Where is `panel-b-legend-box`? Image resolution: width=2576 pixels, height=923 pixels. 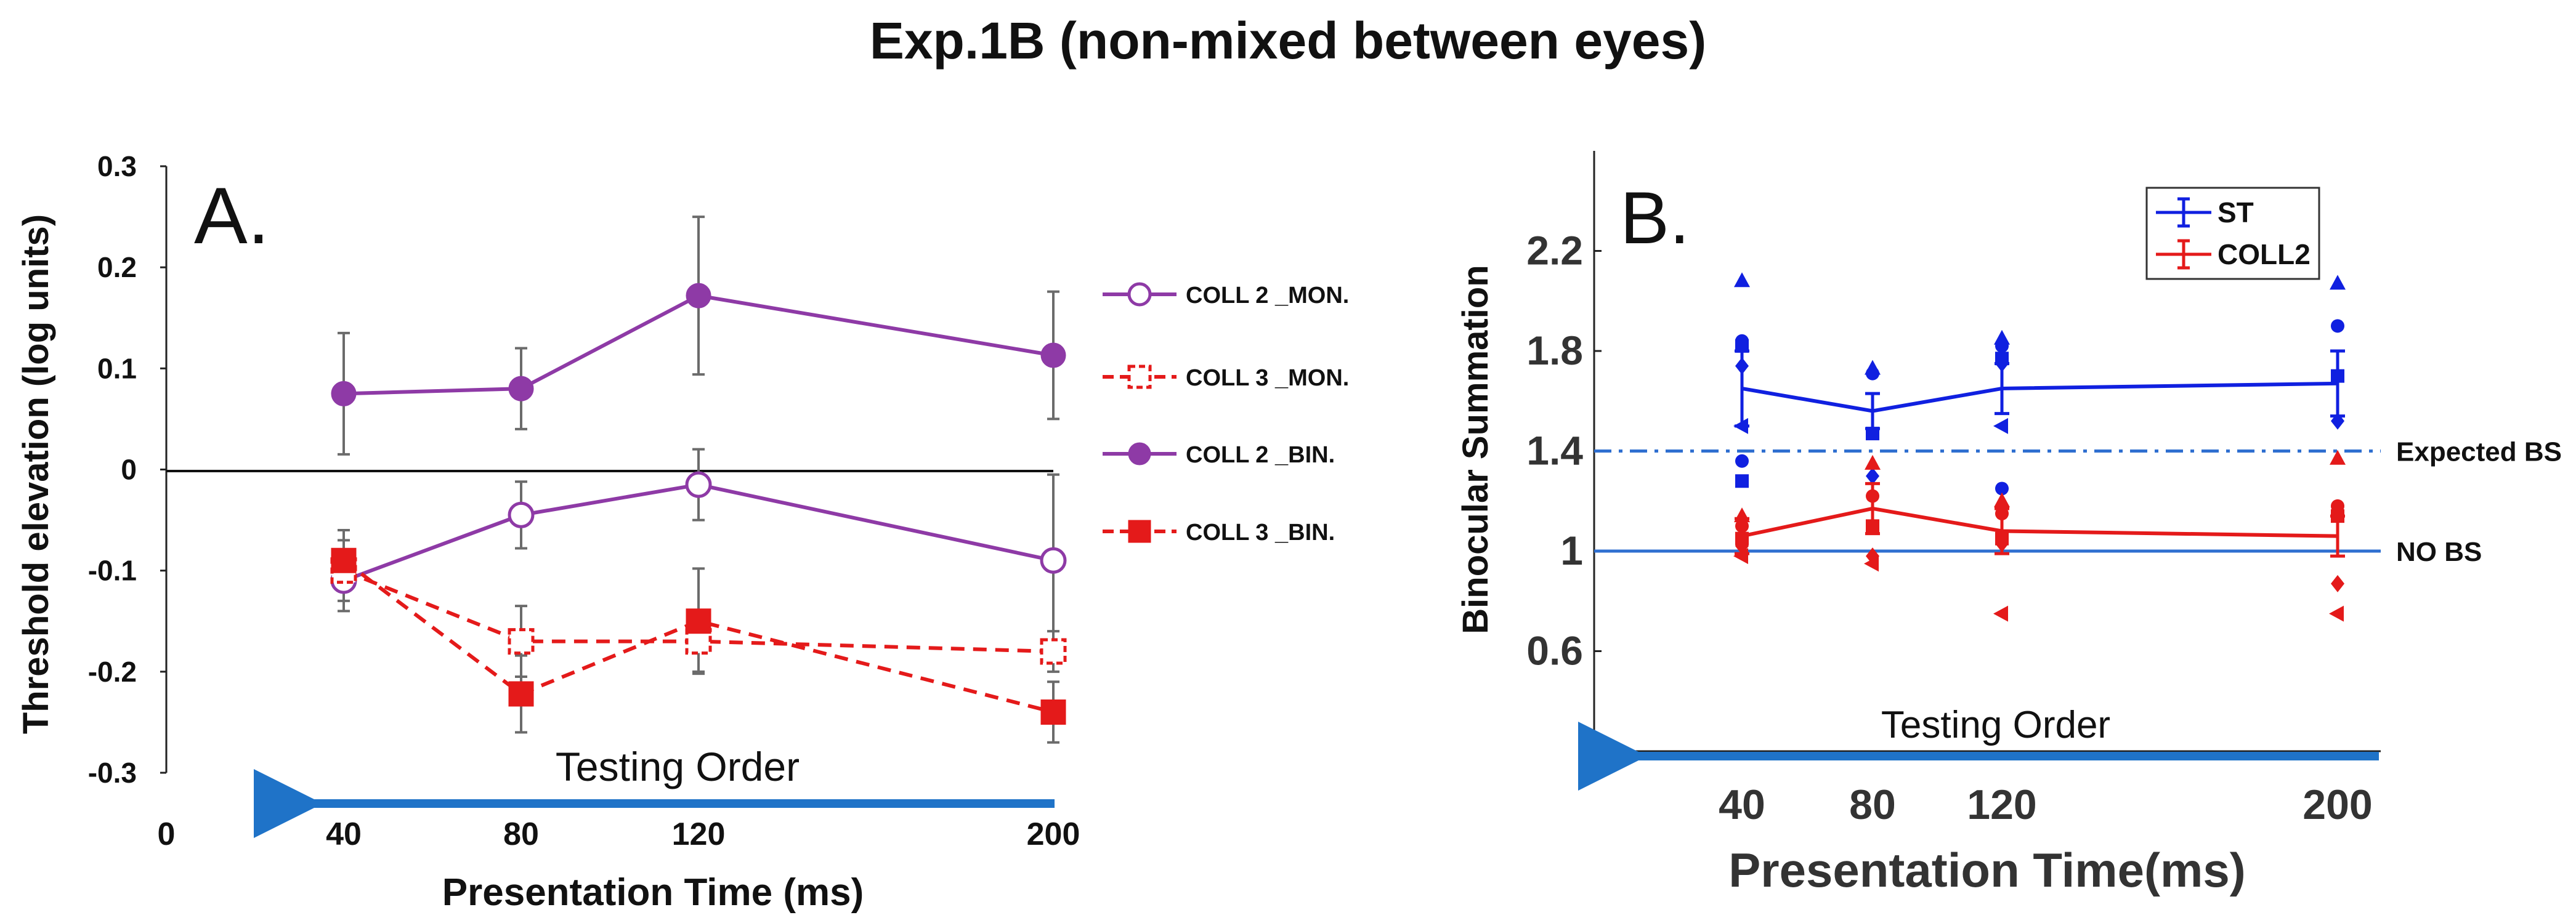 panel-b-legend-box is located at coordinates (2232, 233).